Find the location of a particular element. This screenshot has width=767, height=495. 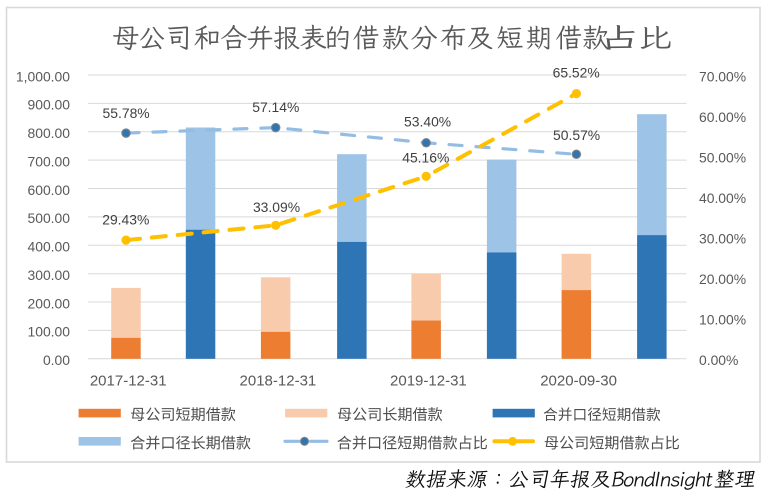

svg-text: 50.00% is located at coordinates (722, 157).